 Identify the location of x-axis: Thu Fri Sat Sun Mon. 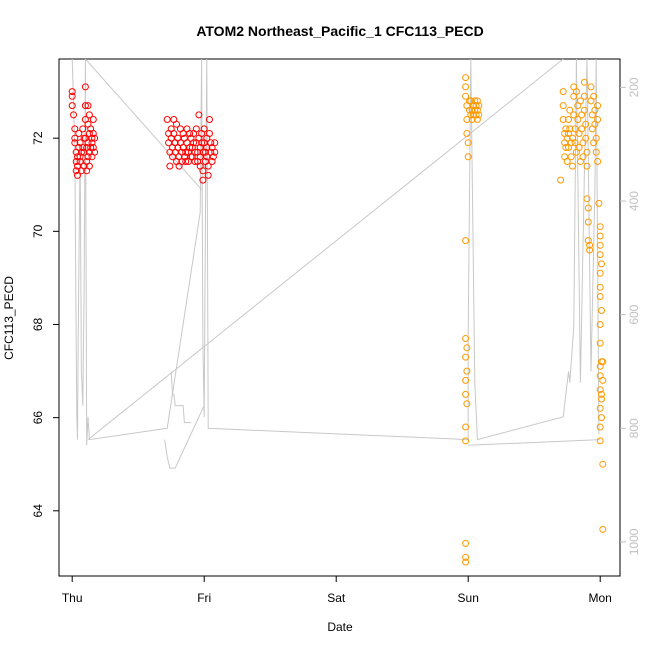
(337, 590).